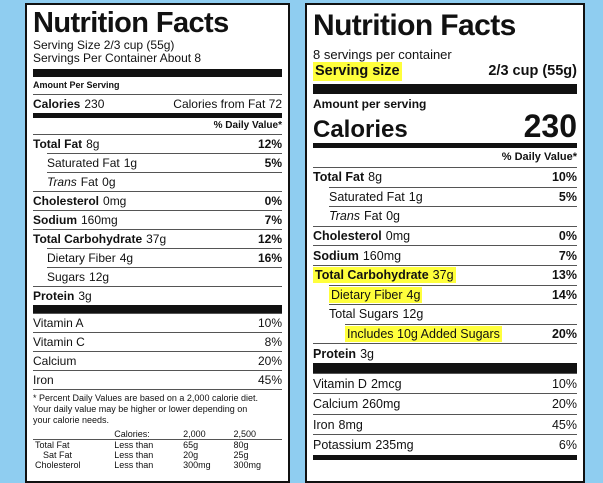  I want to click on calories-value: 230, so click(94, 104).